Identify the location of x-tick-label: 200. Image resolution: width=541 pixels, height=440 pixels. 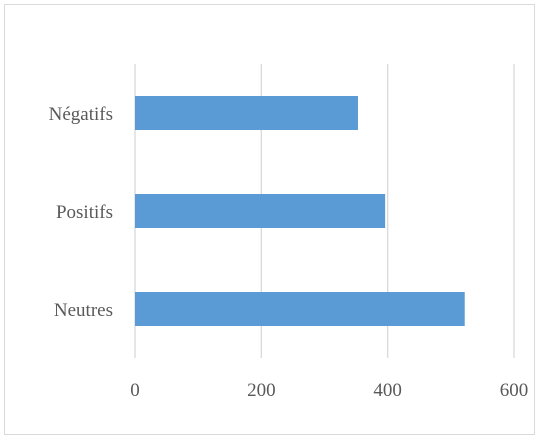
(261, 390).